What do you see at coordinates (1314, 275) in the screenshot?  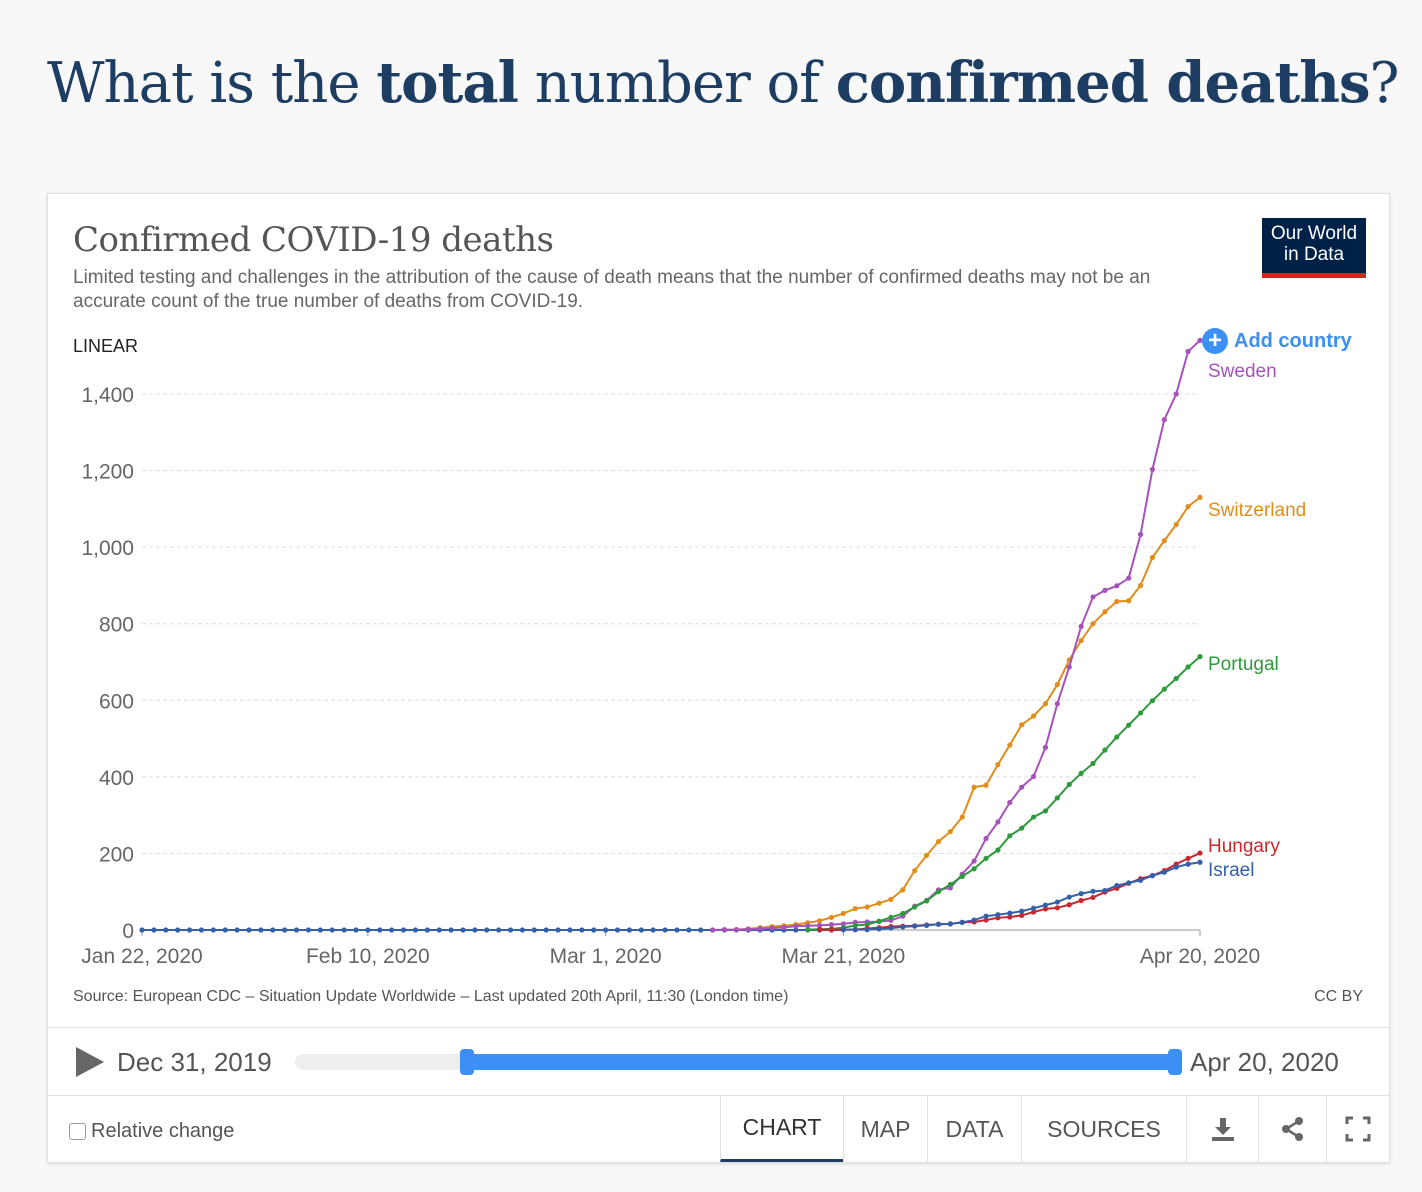 I see `logo-accent-bar` at bounding box center [1314, 275].